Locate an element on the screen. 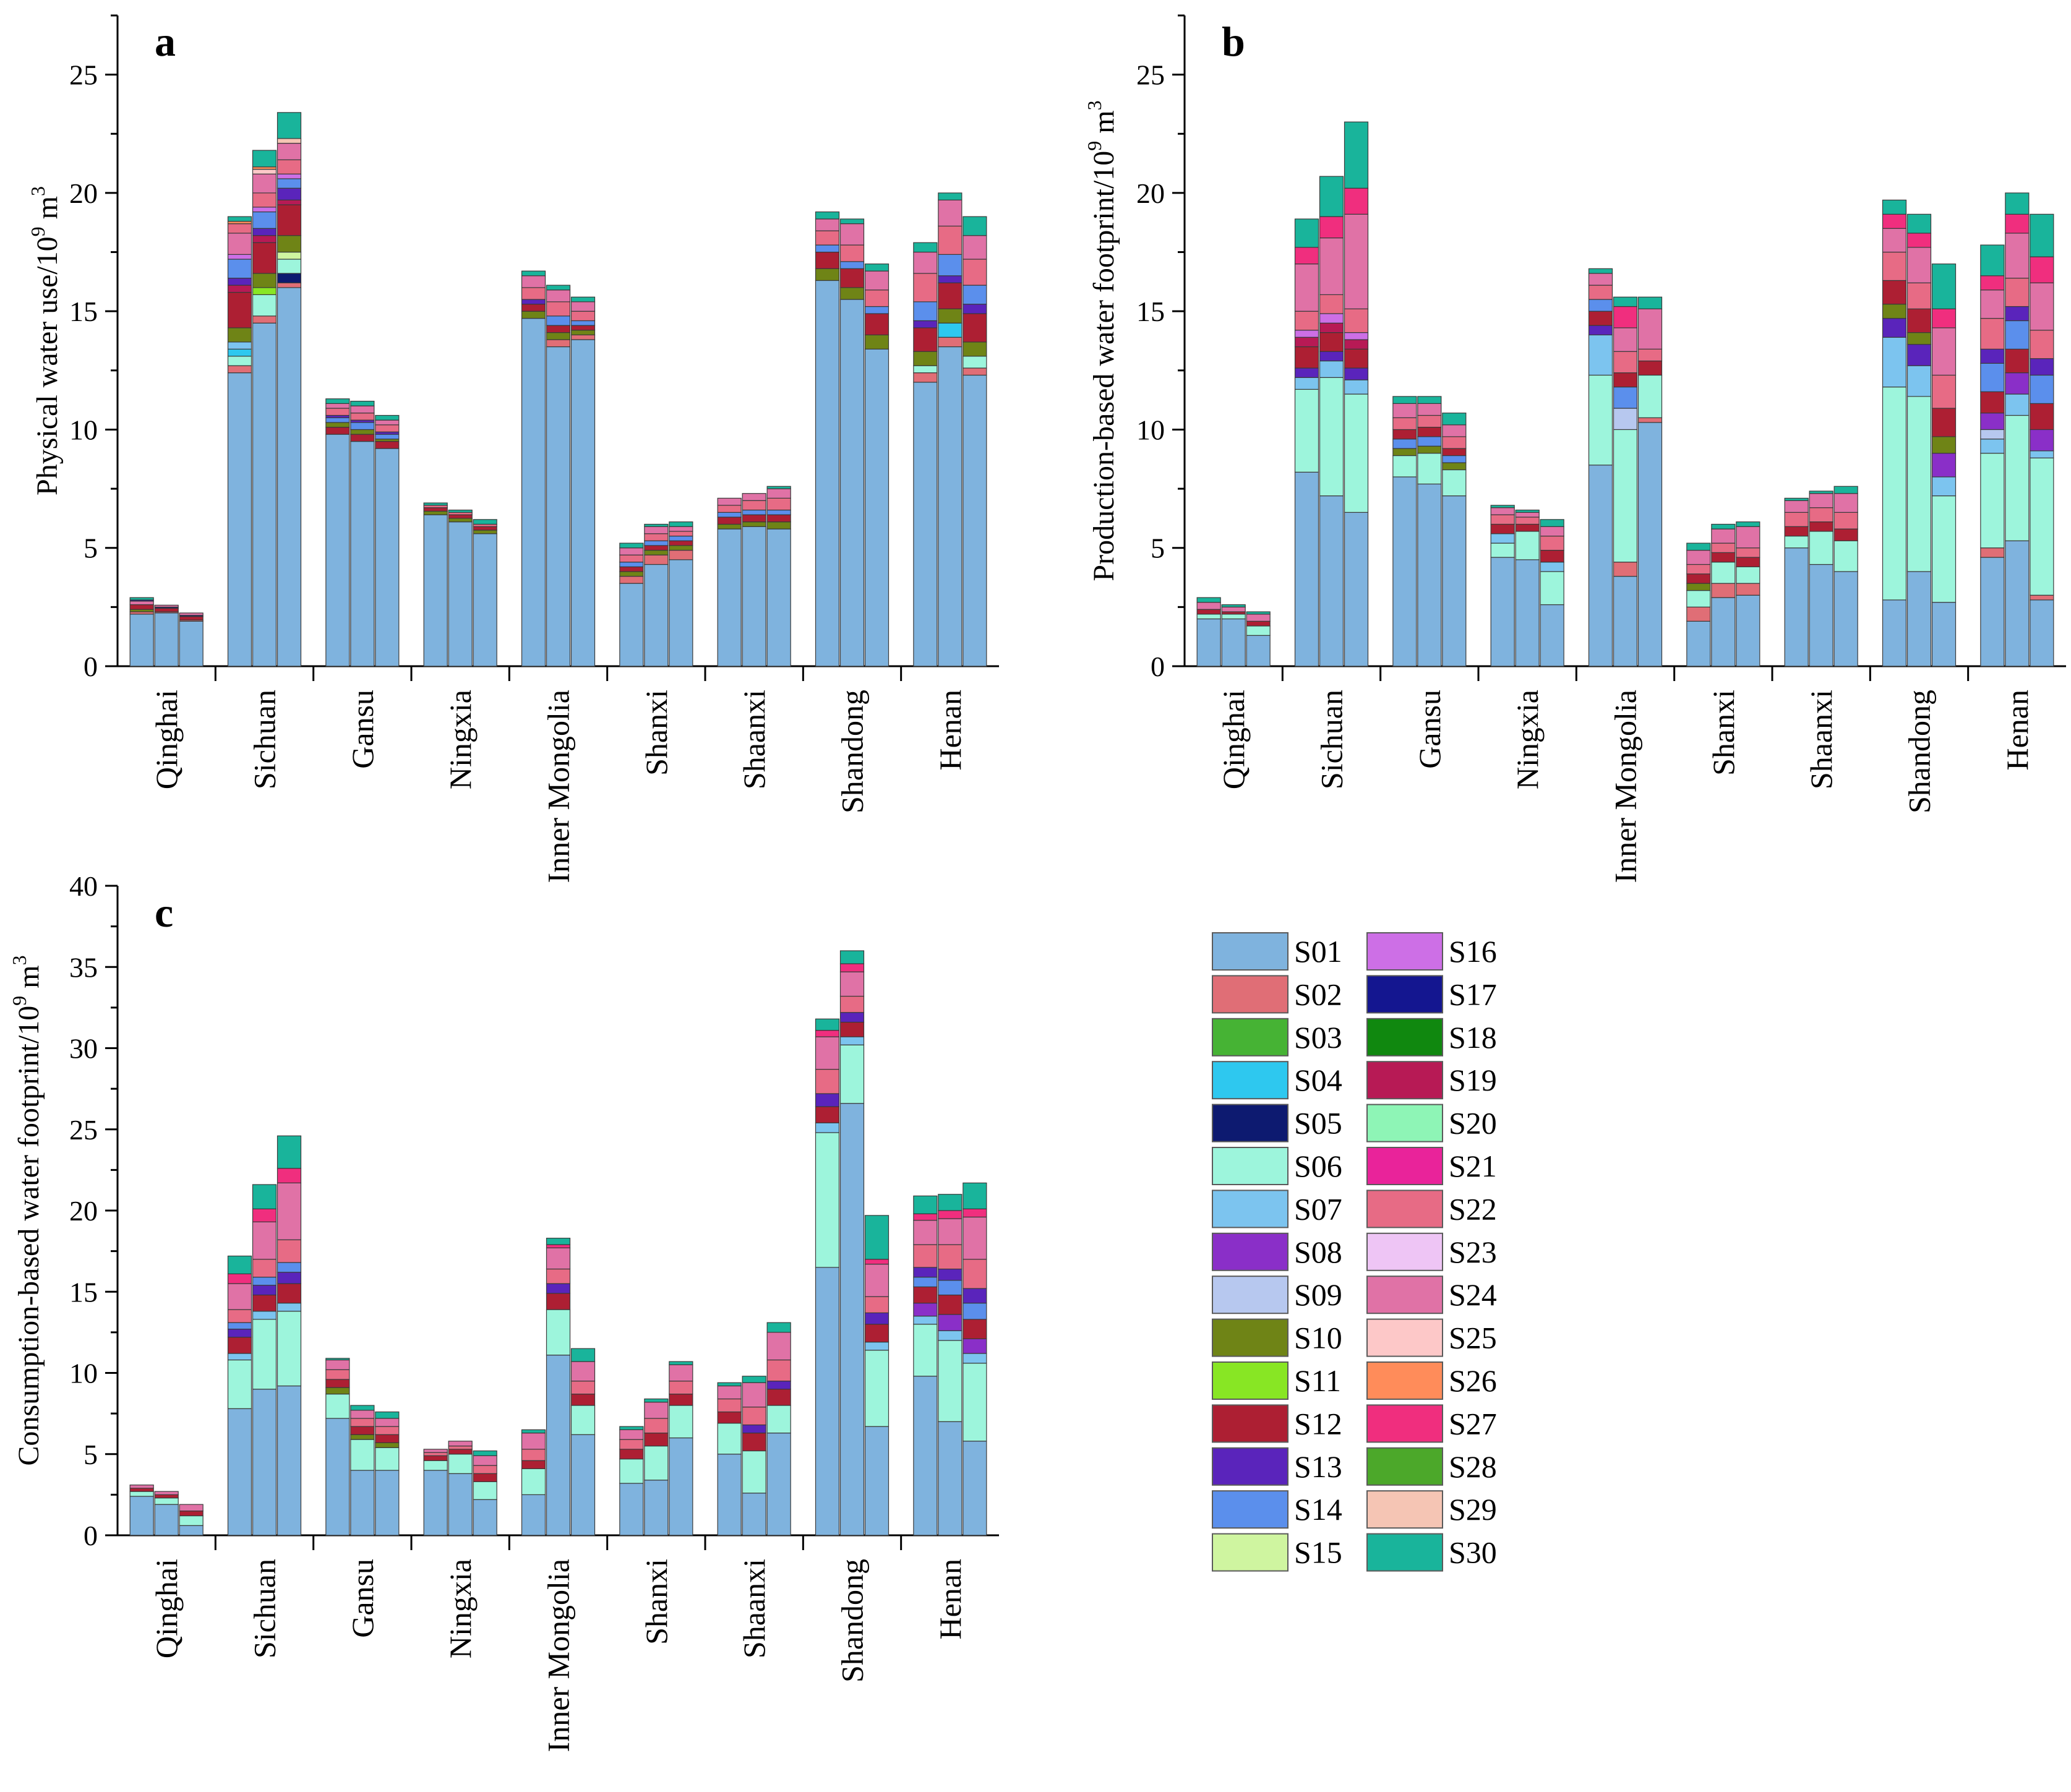  y-tick-label: 25 is located at coordinates (83, 1130).